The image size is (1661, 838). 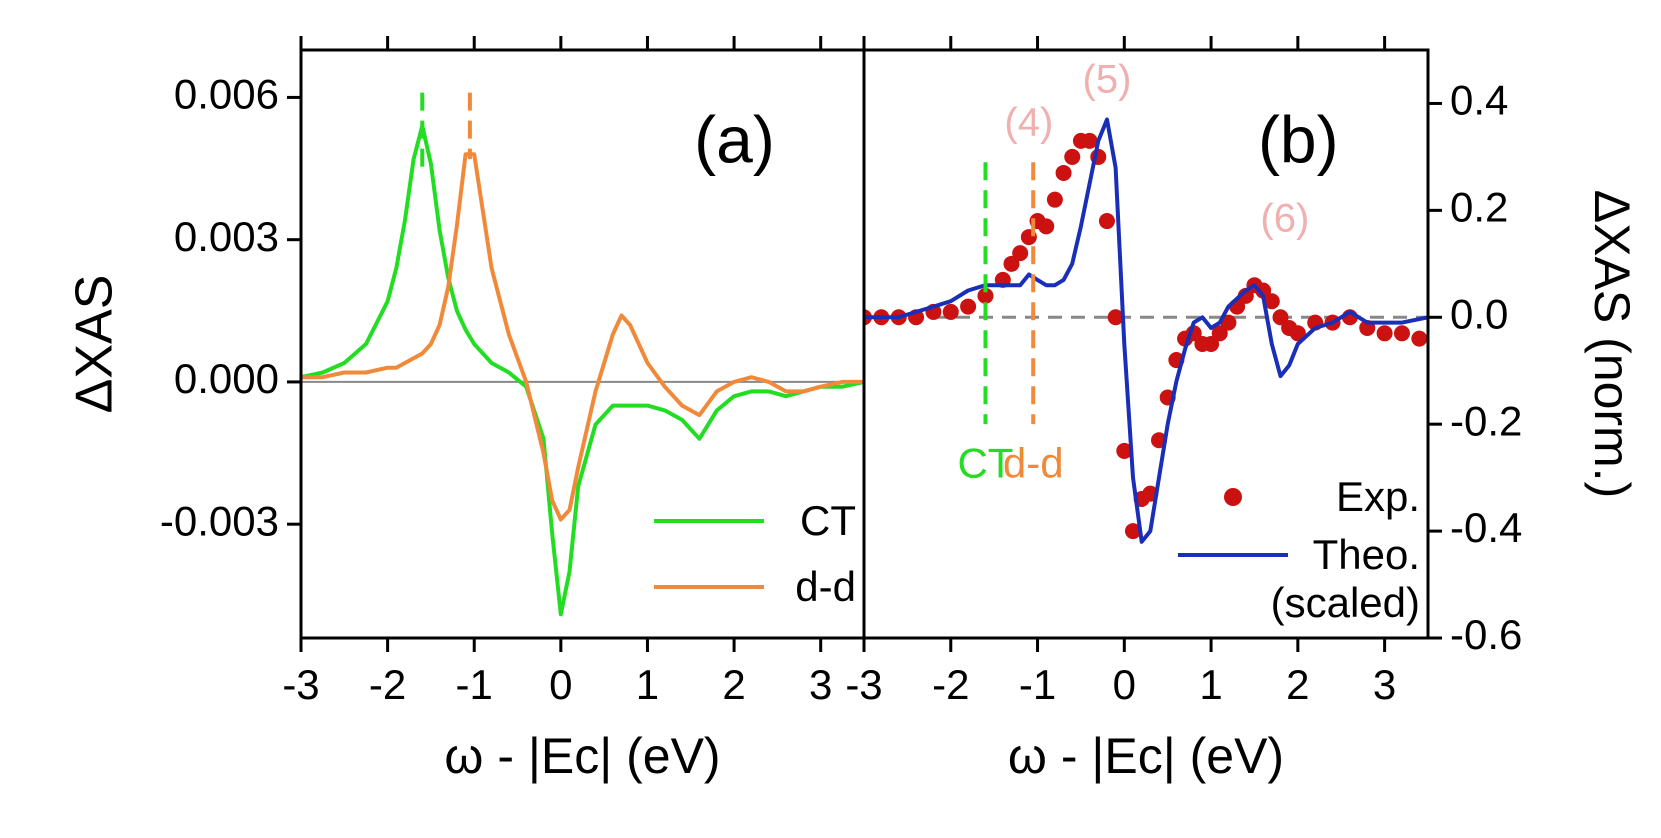 I want to click on legend-label: Theo. (scaled), so click(x=1345, y=579).